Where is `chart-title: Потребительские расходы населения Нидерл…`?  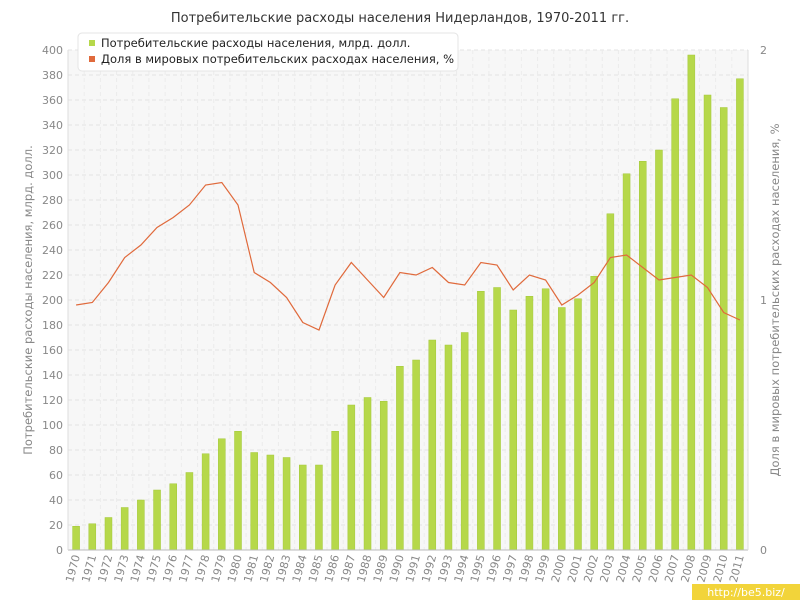
chart-title: Потребительские расходы населения Нидерл… is located at coordinates (400, 18).